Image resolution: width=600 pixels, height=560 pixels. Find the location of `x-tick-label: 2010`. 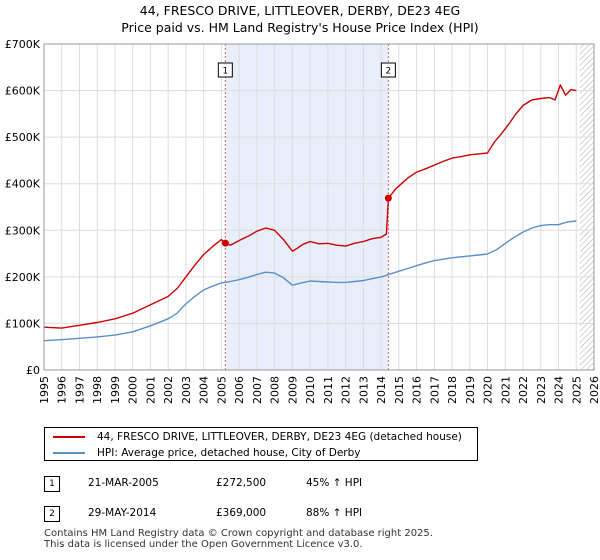

x-tick-label: 2010 is located at coordinates (310, 390).